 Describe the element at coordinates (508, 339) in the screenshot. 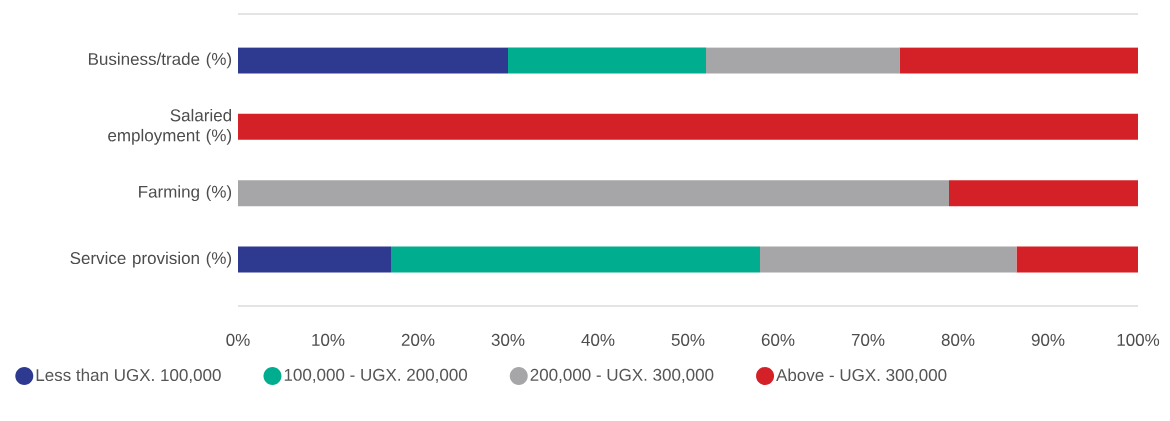

I see `x-tick-label: 30%` at that location.